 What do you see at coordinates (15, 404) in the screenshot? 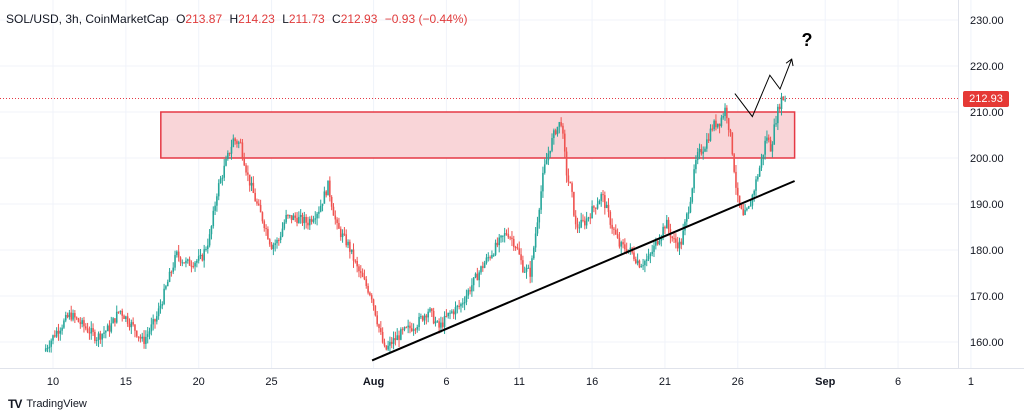
I see `tradingview-logo-icon: TV` at bounding box center [15, 404].